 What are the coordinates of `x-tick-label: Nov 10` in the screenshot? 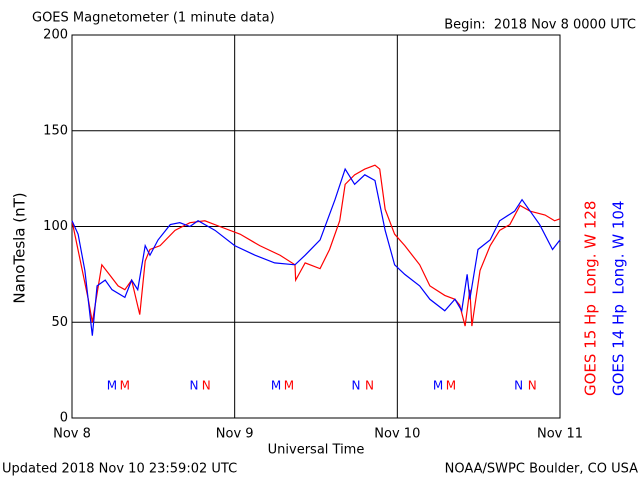 It's located at (397, 434).